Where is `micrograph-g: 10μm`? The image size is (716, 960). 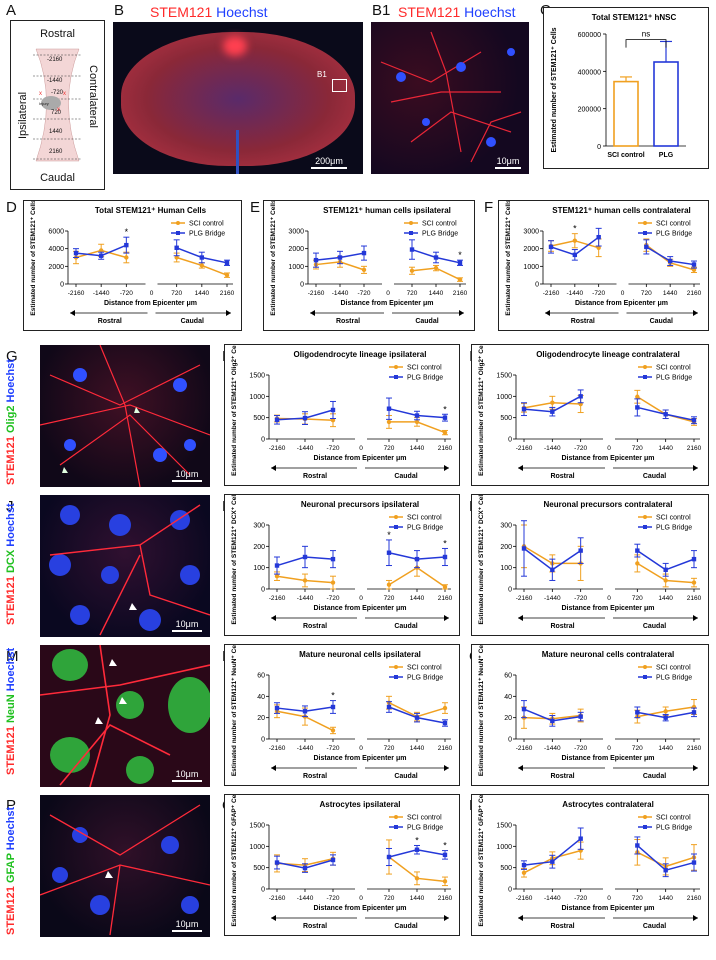
micrograph-g: 10μm is located at coordinates (125, 416).